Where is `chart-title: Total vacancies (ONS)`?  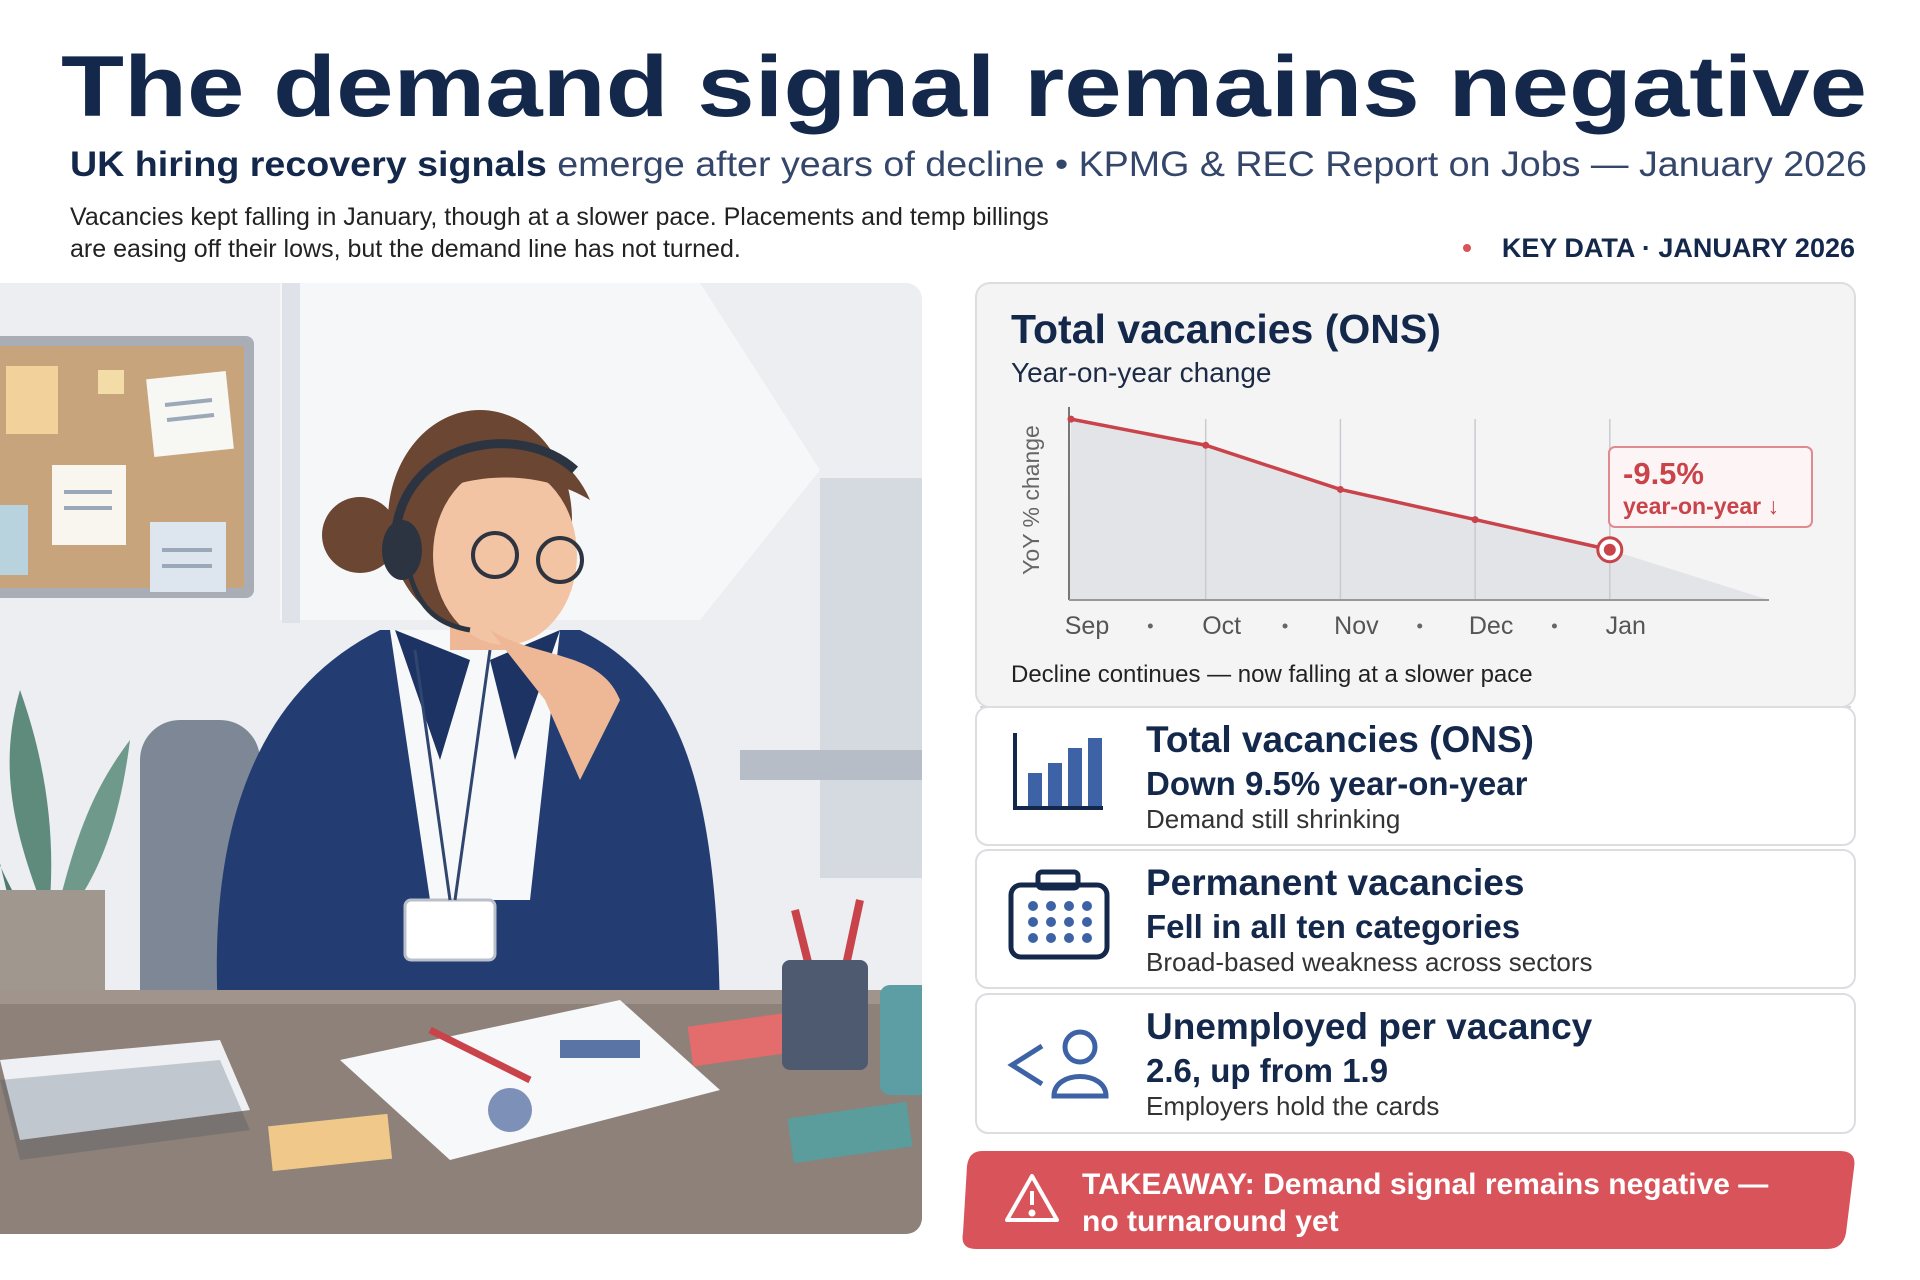
chart-title: Total vacancies (ONS) is located at coordinates (1226, 329).